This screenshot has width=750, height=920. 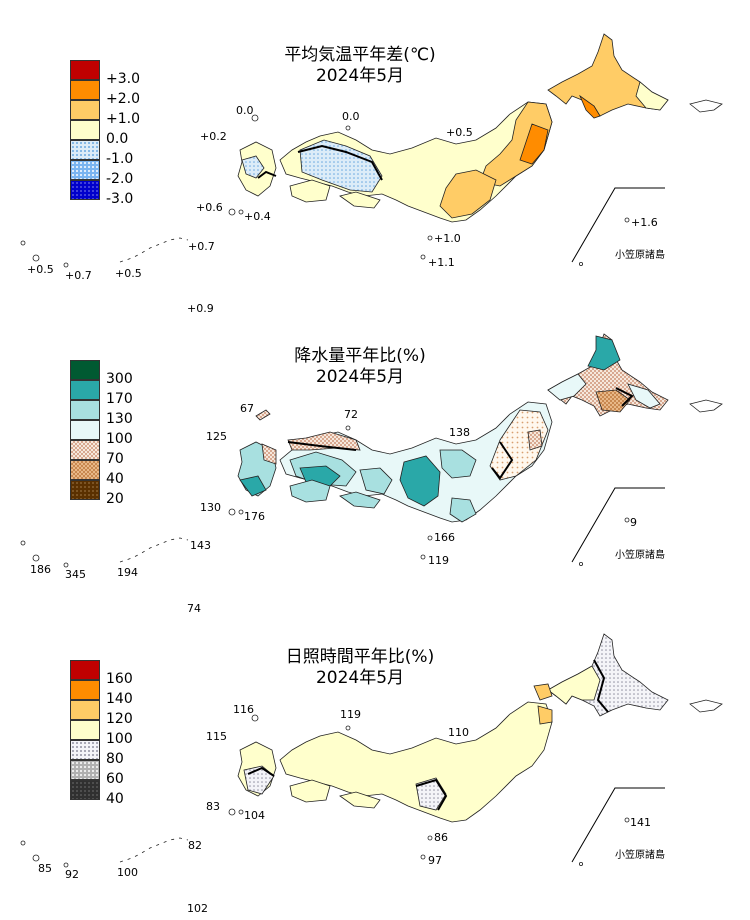 What do you see at coordinates (441, 262) in the screenshot?
I see `value-label: +1.1` at bounding box center [441, 262].